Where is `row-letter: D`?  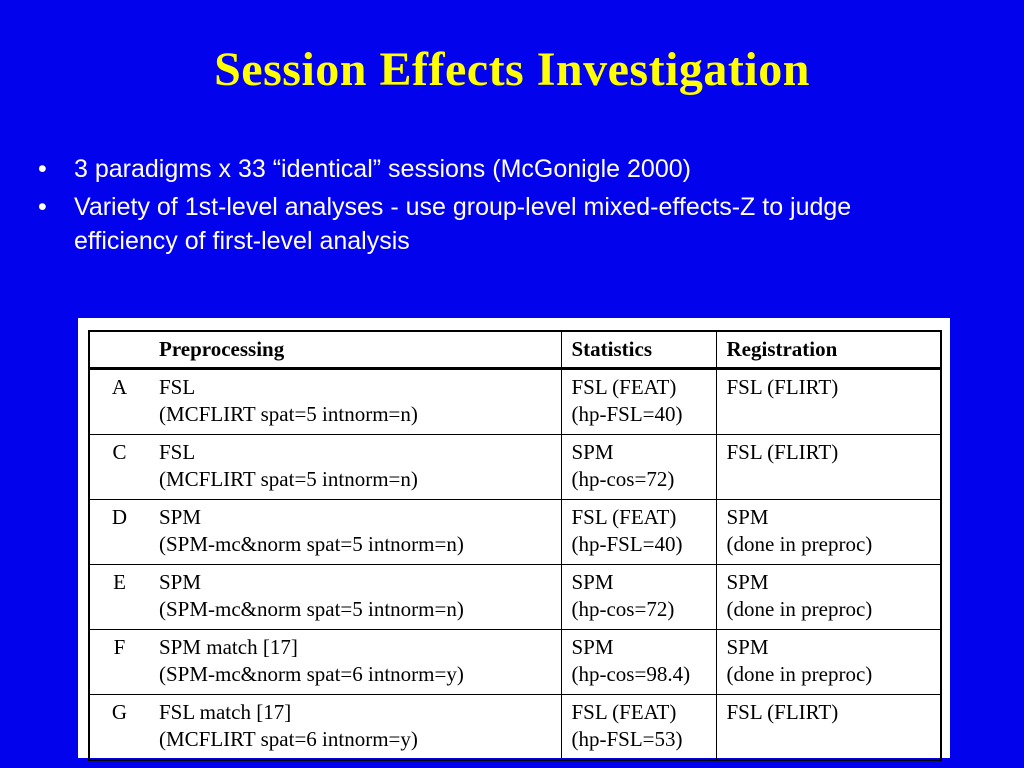
row-letter: D is located at coordinates (119, 517).